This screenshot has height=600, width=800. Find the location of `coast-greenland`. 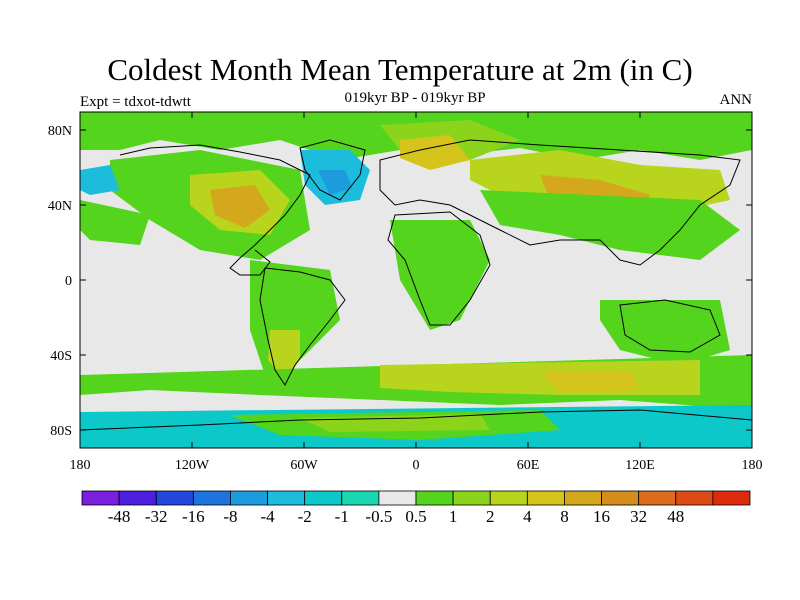

coast-greenland is located at coordinates (332, 170).